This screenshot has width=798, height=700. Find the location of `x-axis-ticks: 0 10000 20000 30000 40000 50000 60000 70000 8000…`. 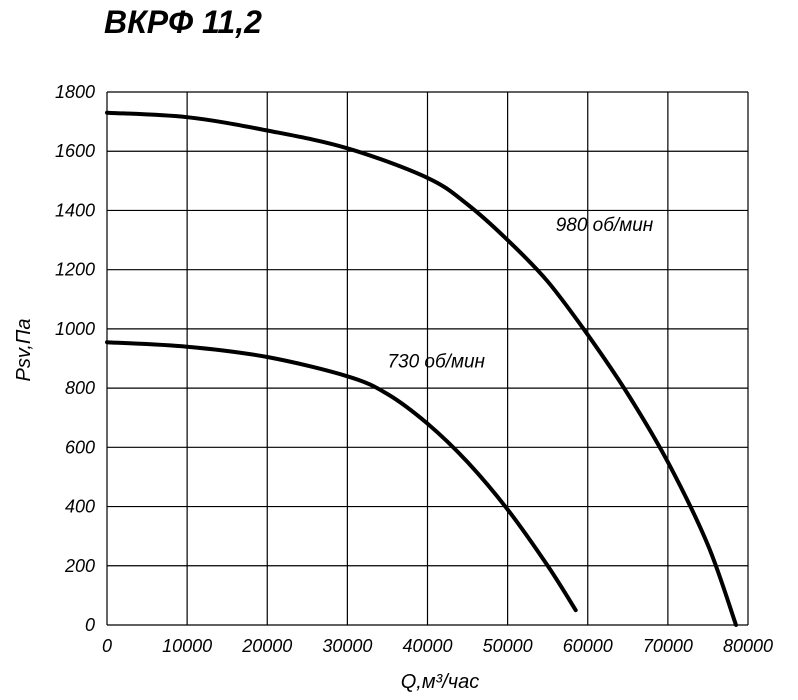

x-axis-ticks: 0 10000 20000 30000 40000 50000 60000 70000 8000… is located at coordinates (437, 646).